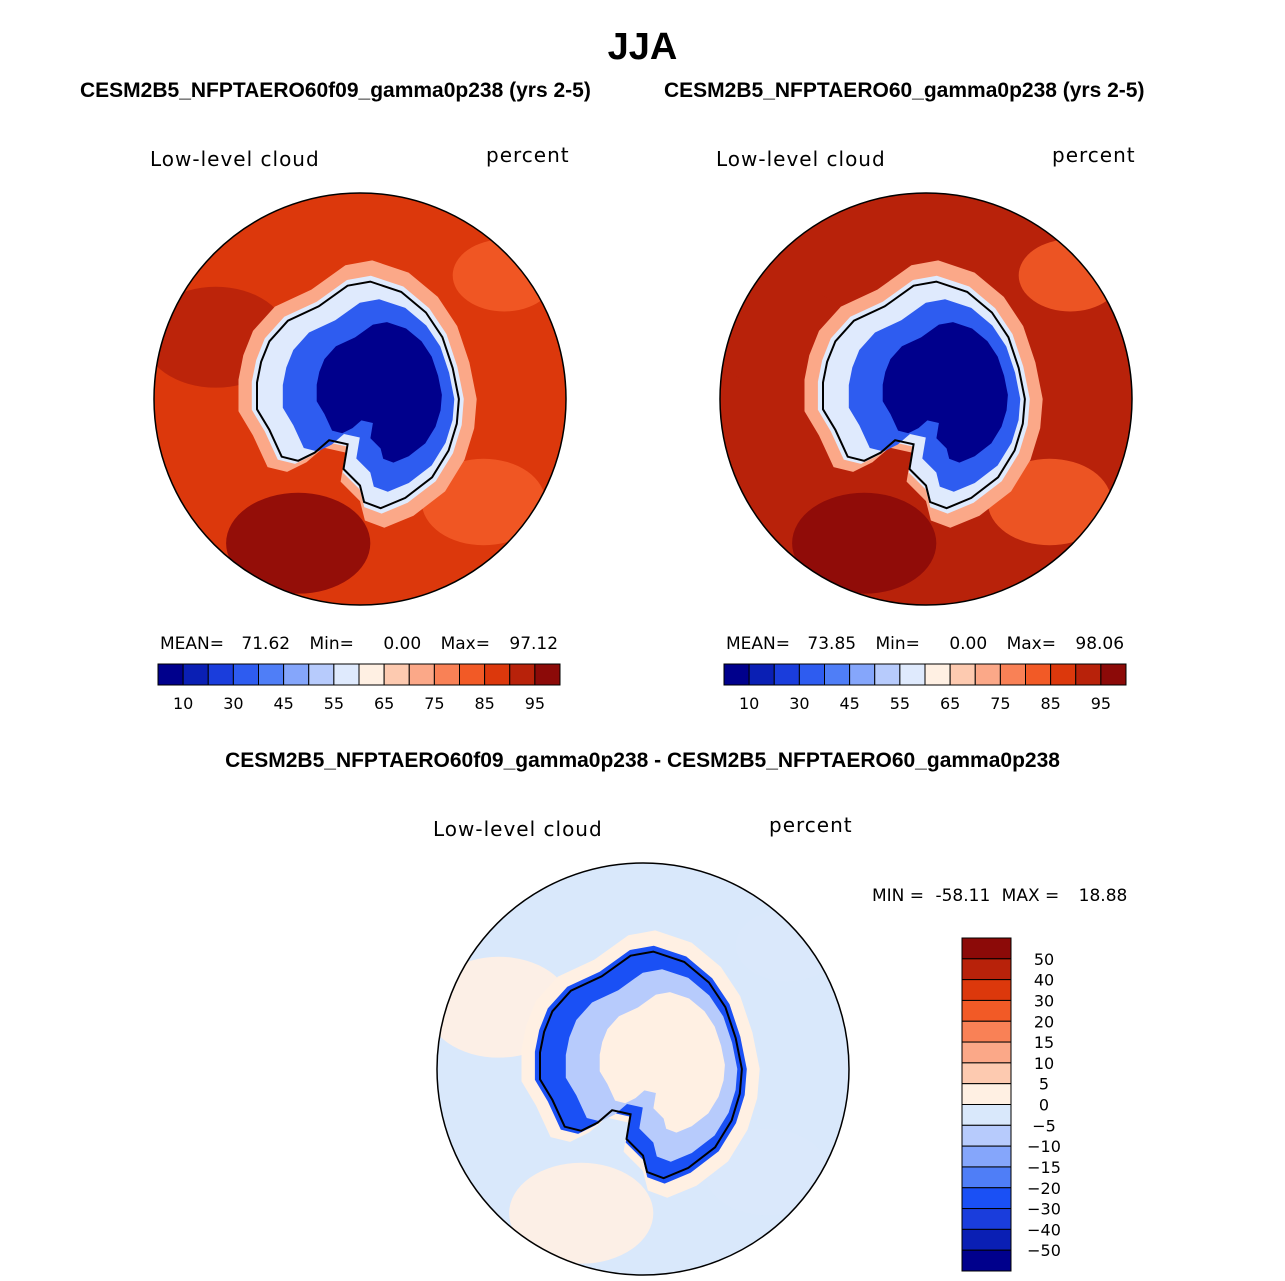  I want to click on panel1-max-value: 97.12, so click(534, 644).